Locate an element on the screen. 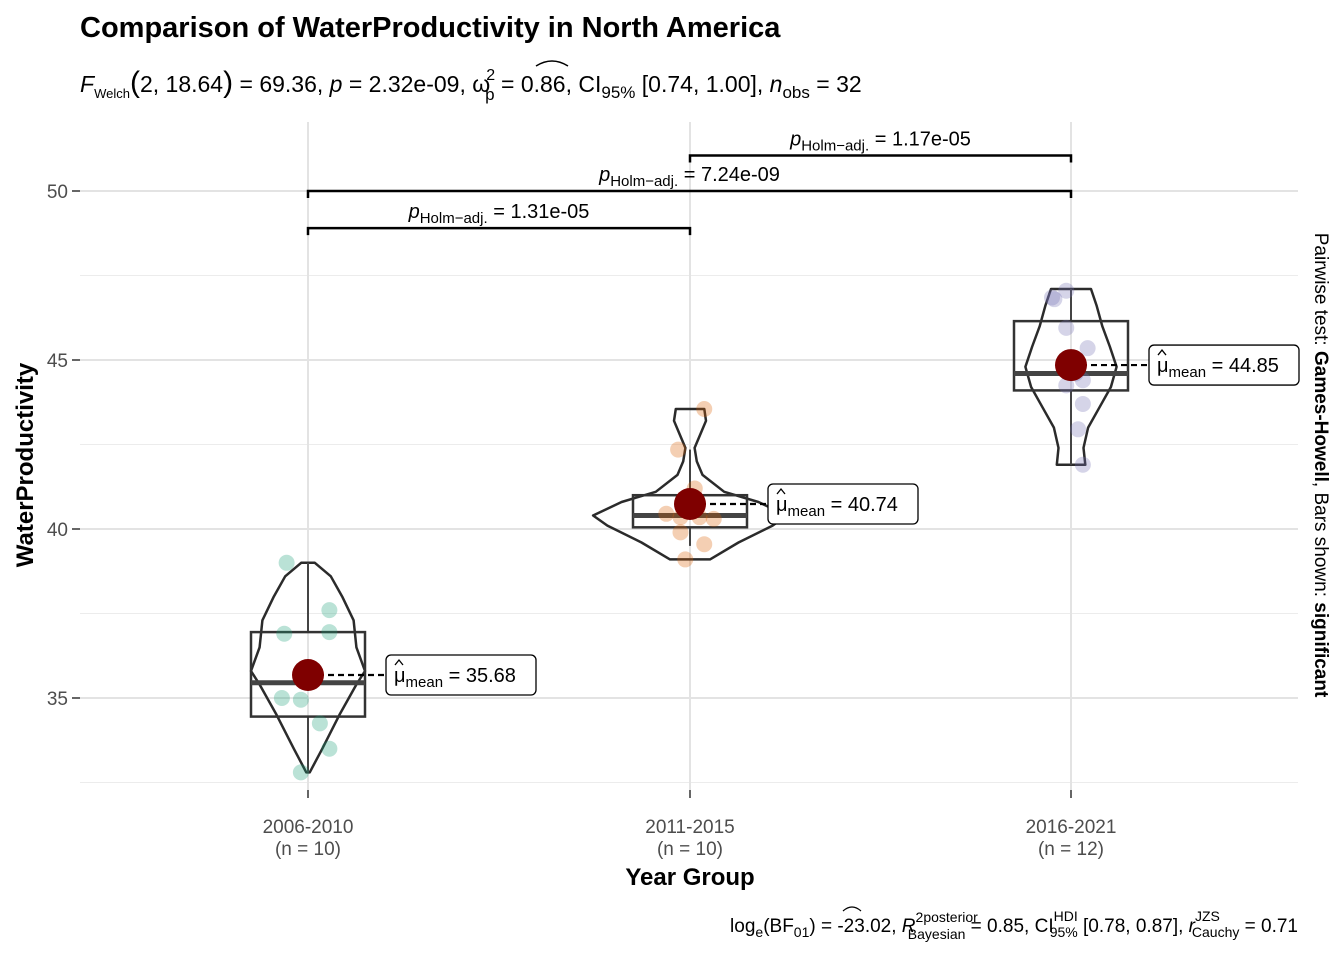 Image resolution: width=1344 pixels, height=960 pixels. x-tick-n: (n = 12) is located at coordinates (1071, 849).